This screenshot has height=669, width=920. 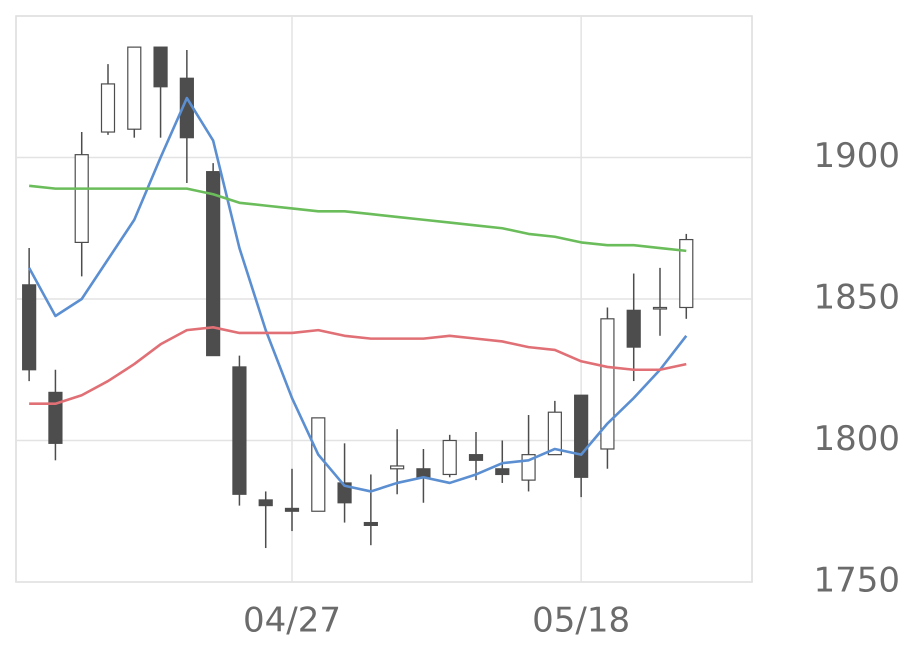 I want to click on y-tick-label: 1850, so click(x=856, y=298).